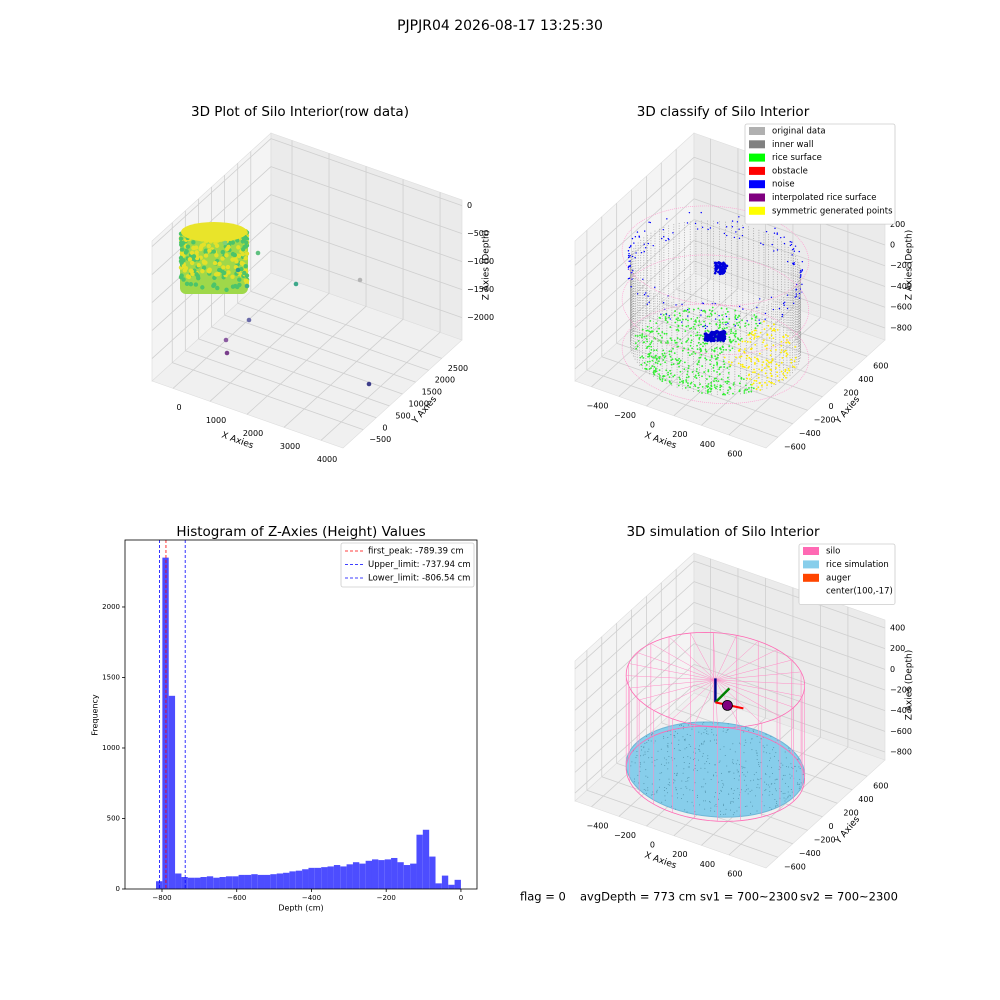 This screenshot has height=1000, width=1000. I want to click on figure-title: PJPJR04 2026-08-17 13:25:30, so click(500, 26).